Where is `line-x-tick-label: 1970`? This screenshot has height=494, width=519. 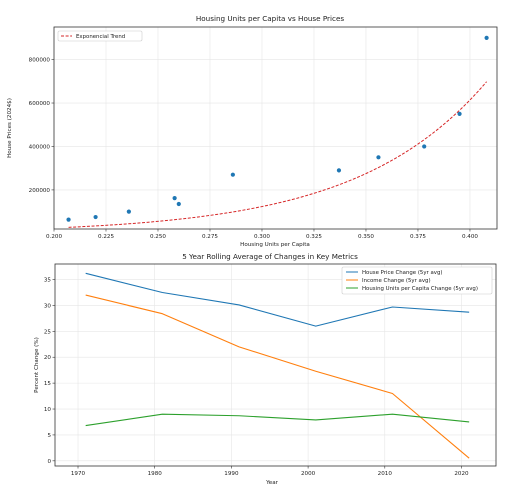
line-x-tick-label: 1970 is located at coordinates (78, 474).